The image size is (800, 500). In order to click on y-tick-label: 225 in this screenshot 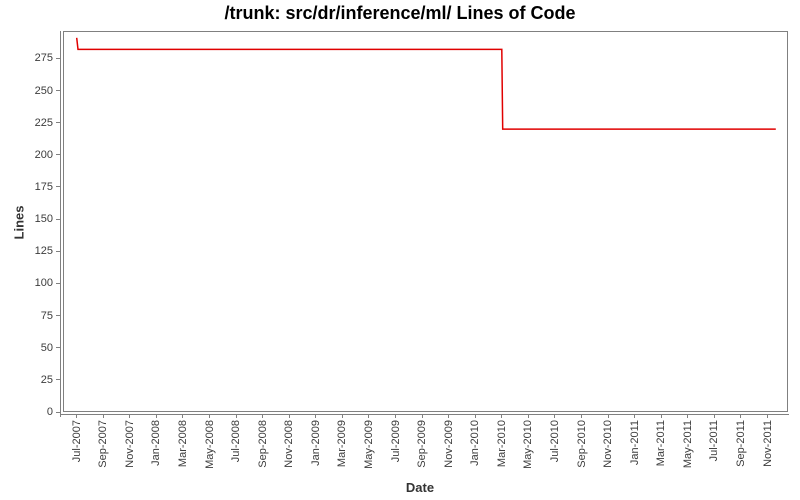, I will do `click(43, 122)`.